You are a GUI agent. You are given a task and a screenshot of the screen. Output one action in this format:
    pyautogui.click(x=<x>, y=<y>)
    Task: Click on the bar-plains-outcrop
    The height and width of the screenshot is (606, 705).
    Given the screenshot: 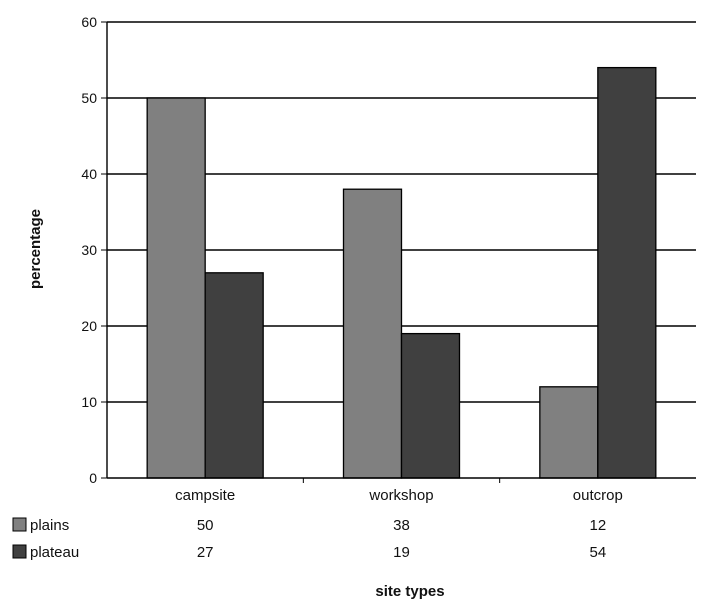 What is the action you would take?
    pyautogui.click(x=569, y=432)
    